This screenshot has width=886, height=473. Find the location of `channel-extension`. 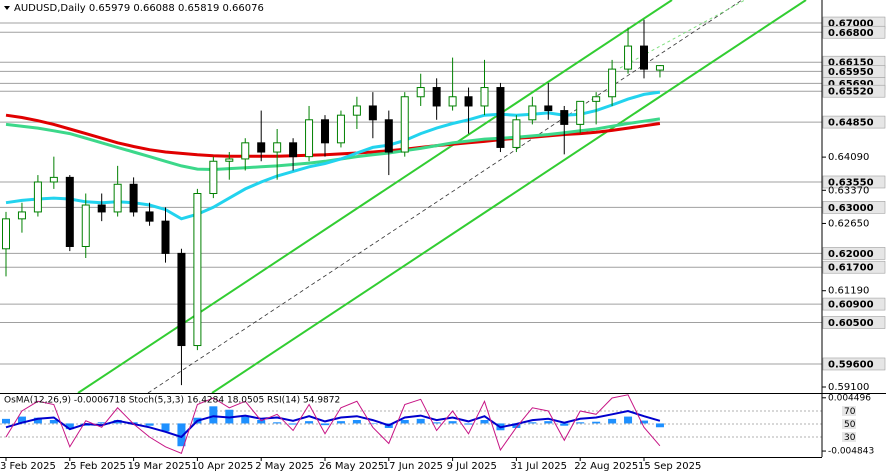

channel-extension is located at coordinates (682, 34).